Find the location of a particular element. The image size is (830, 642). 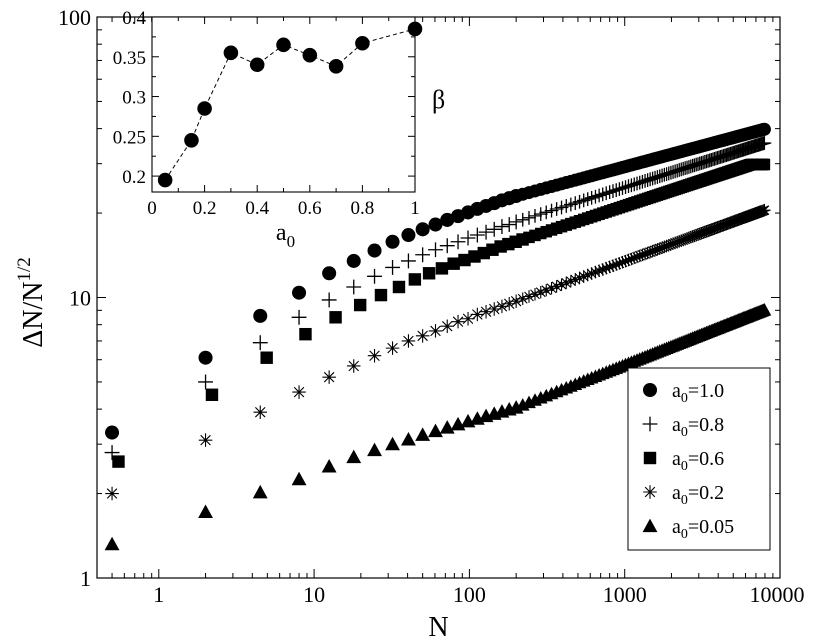

legend-label-base: a is located at coordinates (676, 527).